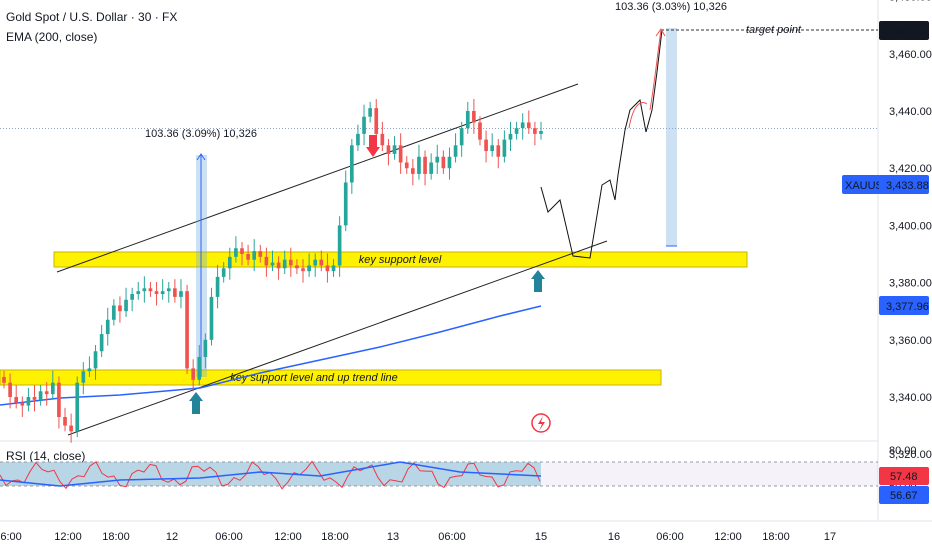 The width and height of the screenshot is (932, 550). Describe the element at coordinates (373, 146) in the screenshot. I see `down-arrow-top` at that location.